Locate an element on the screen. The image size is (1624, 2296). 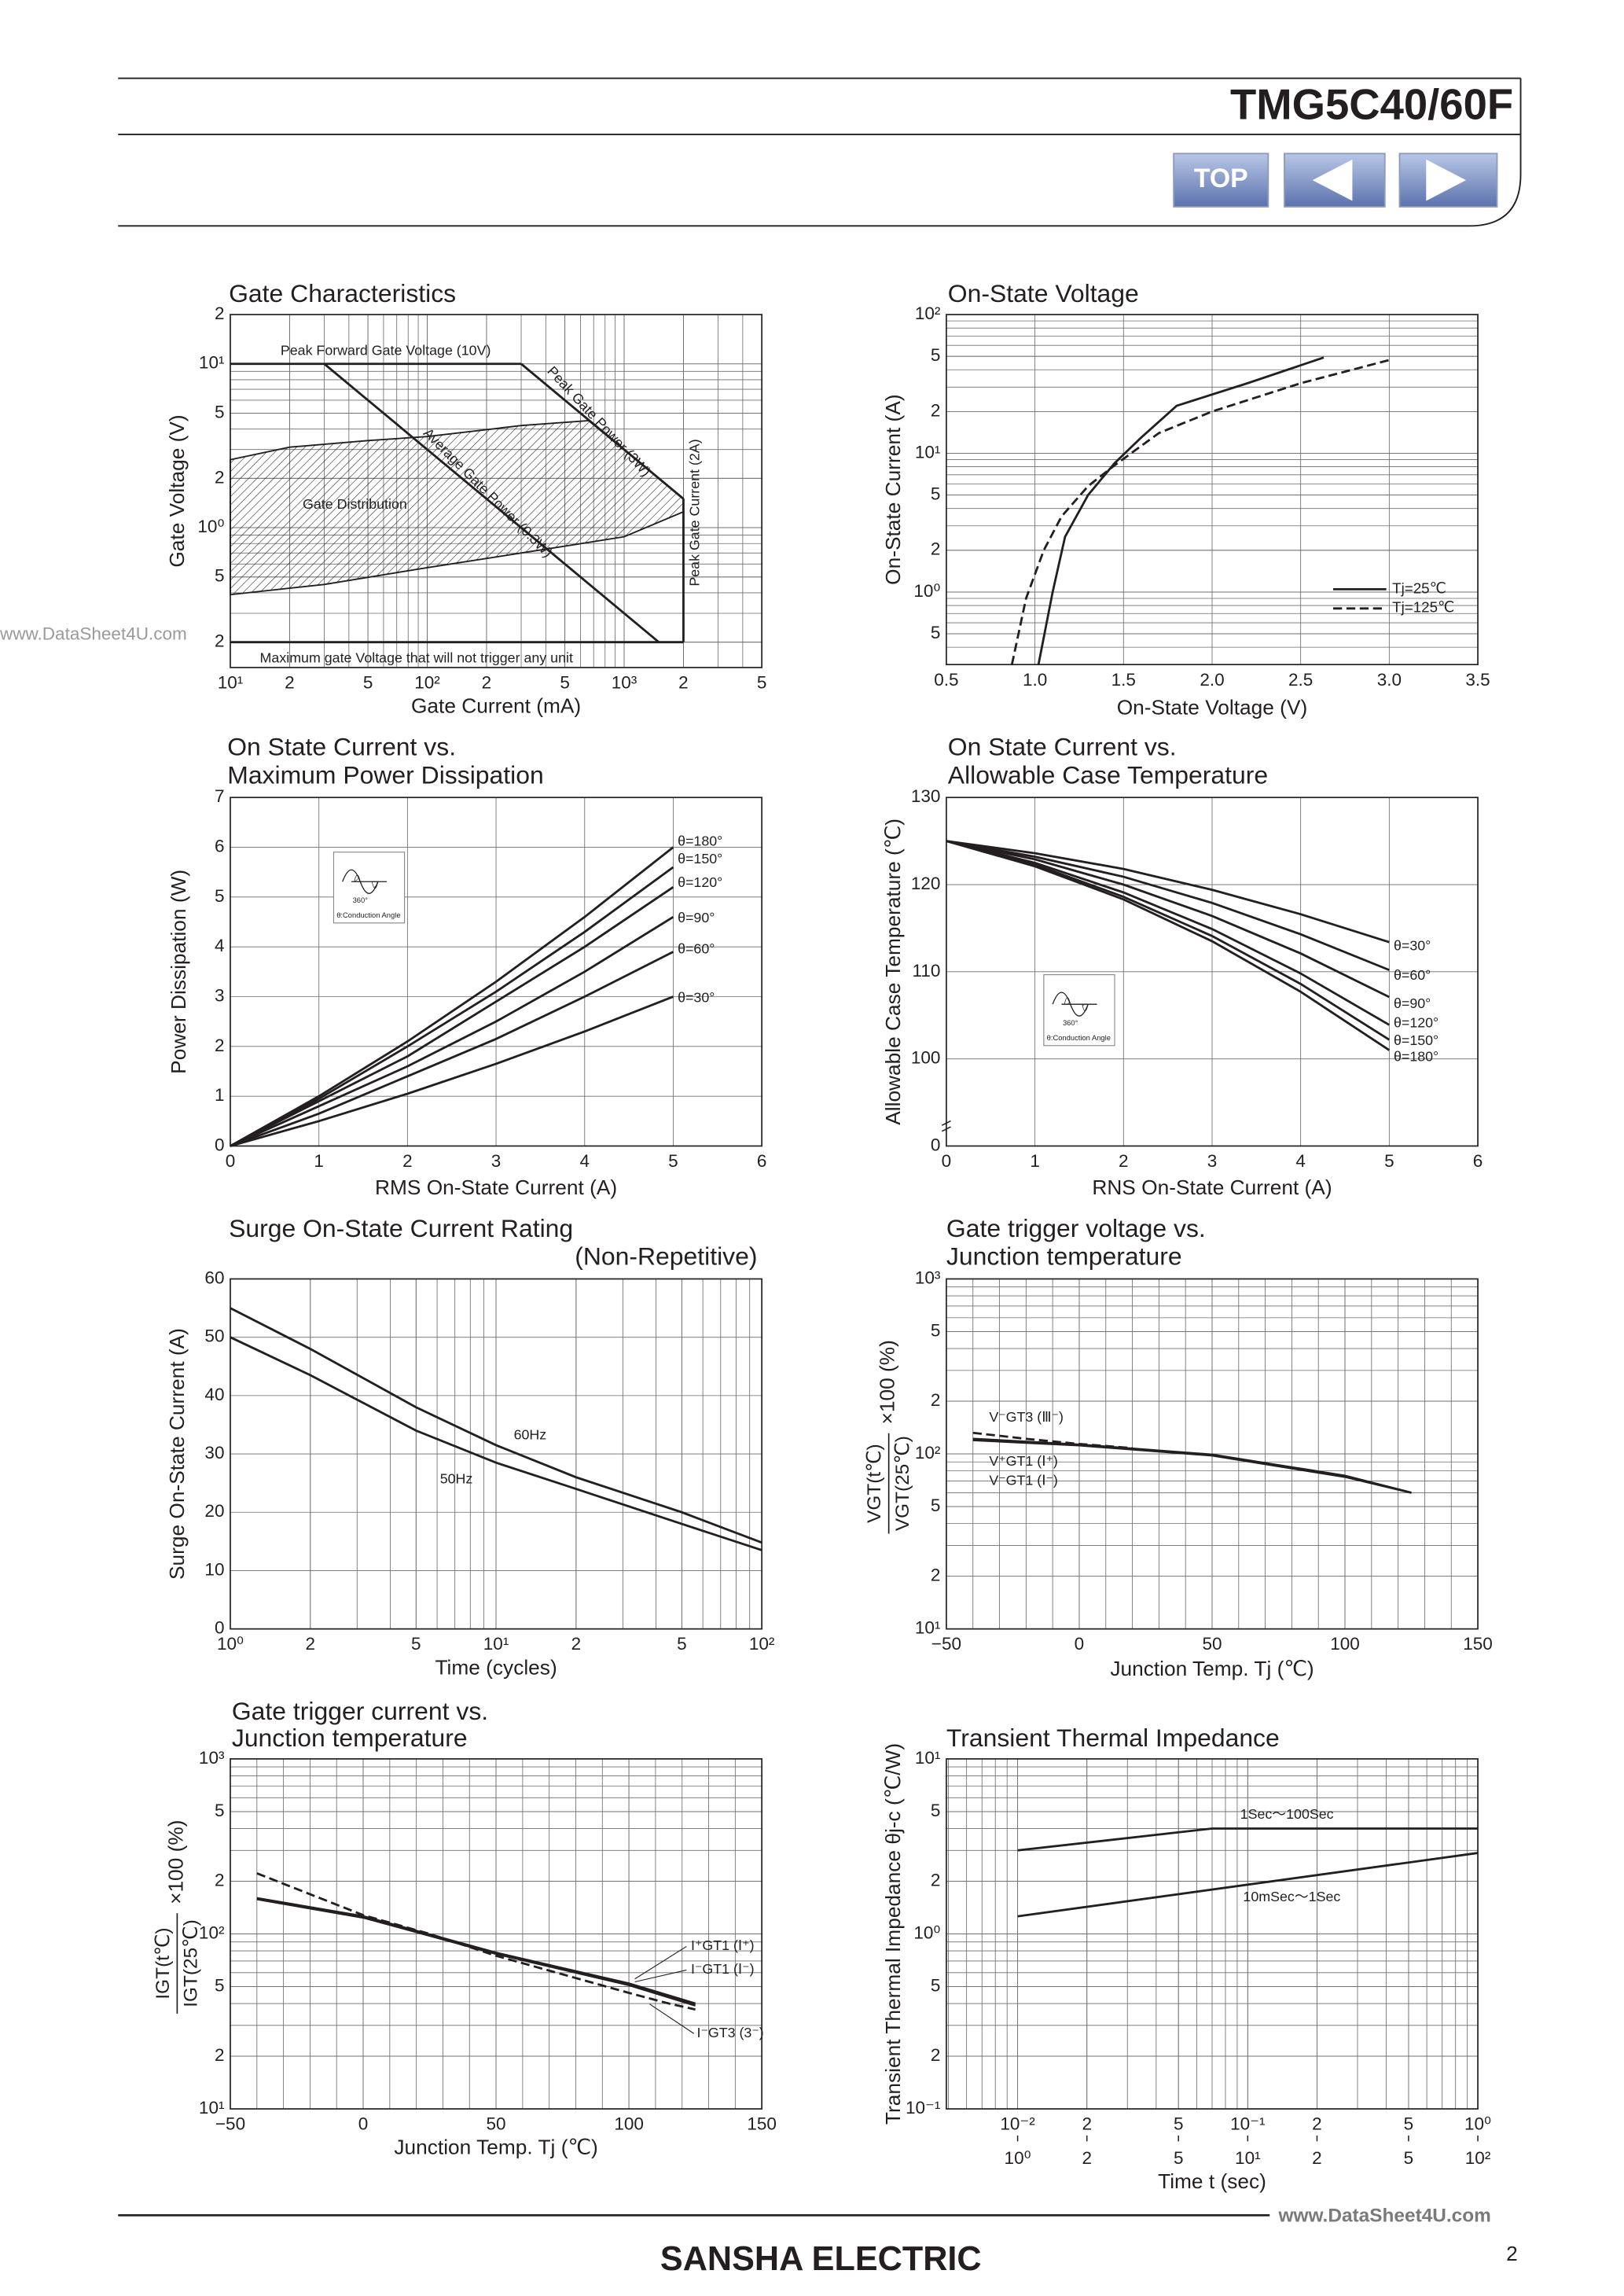
x-tick-label: 4 is located at coordinates (1301, 1161).